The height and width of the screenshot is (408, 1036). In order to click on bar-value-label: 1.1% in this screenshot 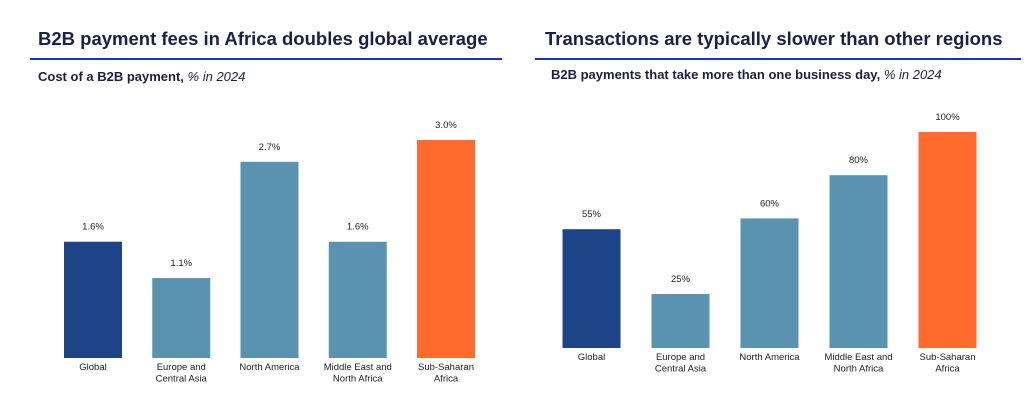, I will do `click(181, 263)`.